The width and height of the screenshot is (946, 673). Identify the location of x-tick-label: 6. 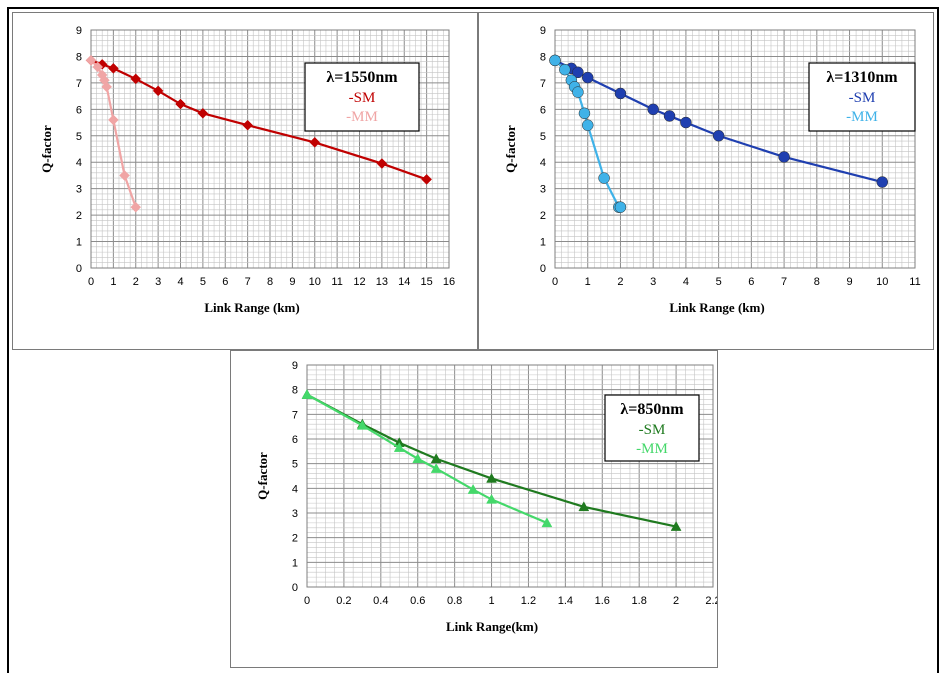
(225, 282).